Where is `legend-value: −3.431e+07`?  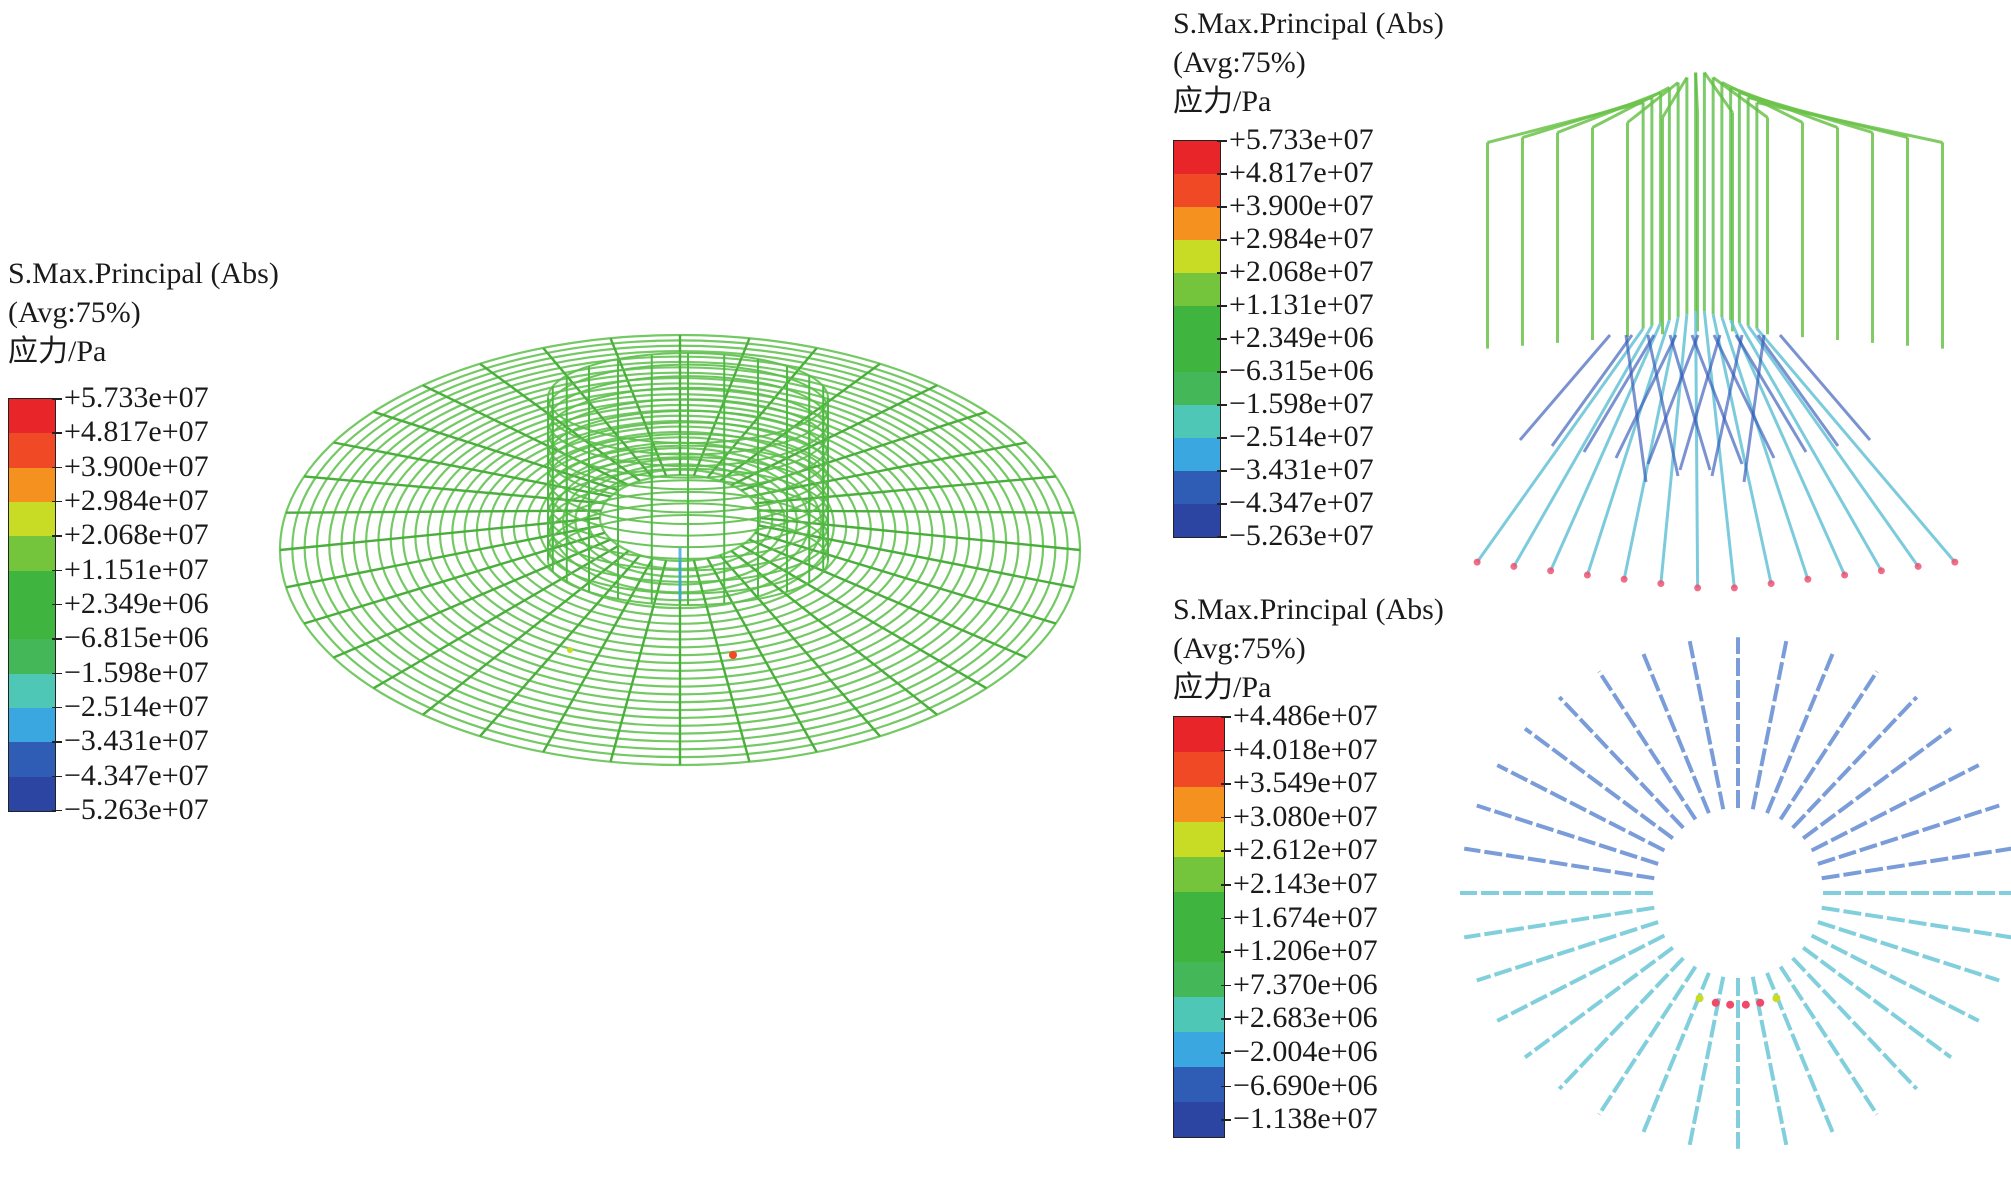 legend-value: −3.431e+07 is located at coordinates (1301, 470).